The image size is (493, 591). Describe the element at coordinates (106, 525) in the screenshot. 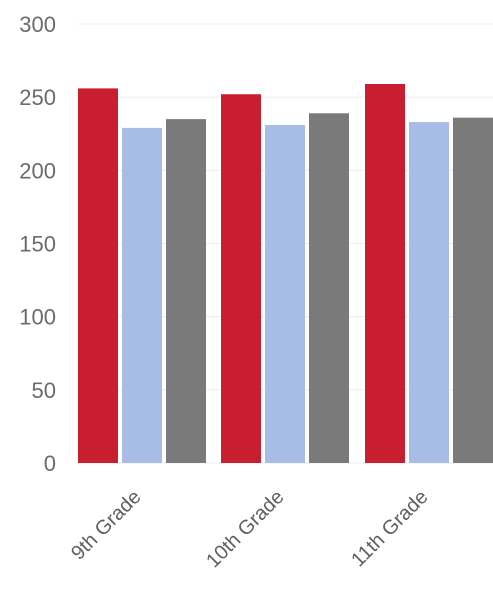

I see `x-tick-label: 9th Grade` at that location.